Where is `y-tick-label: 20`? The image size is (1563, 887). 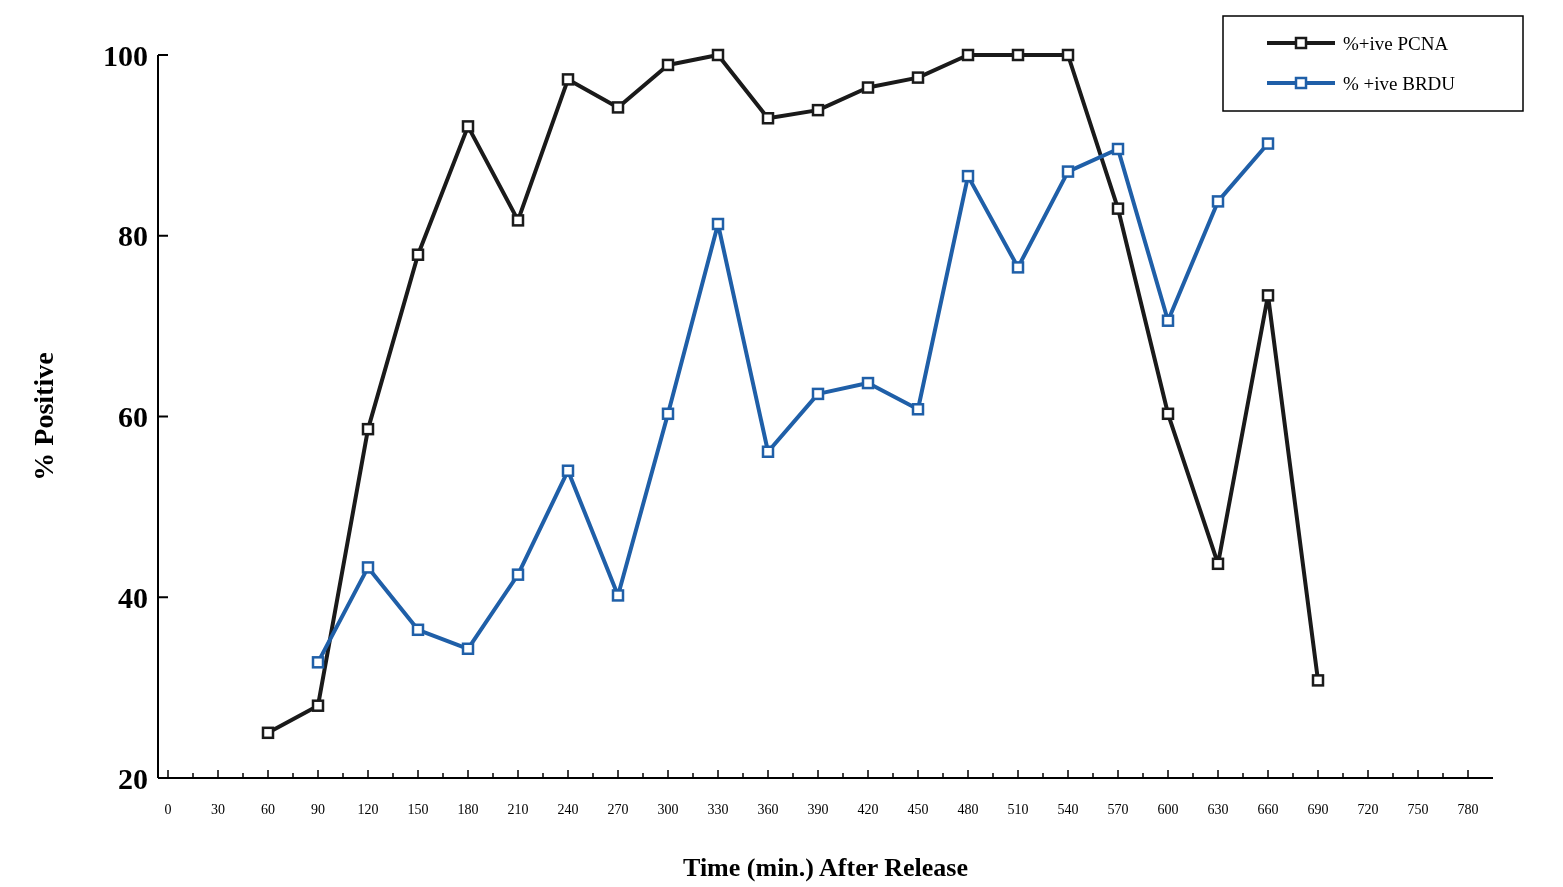
y-tick-label: 20 is located at coordinates (133, 778).